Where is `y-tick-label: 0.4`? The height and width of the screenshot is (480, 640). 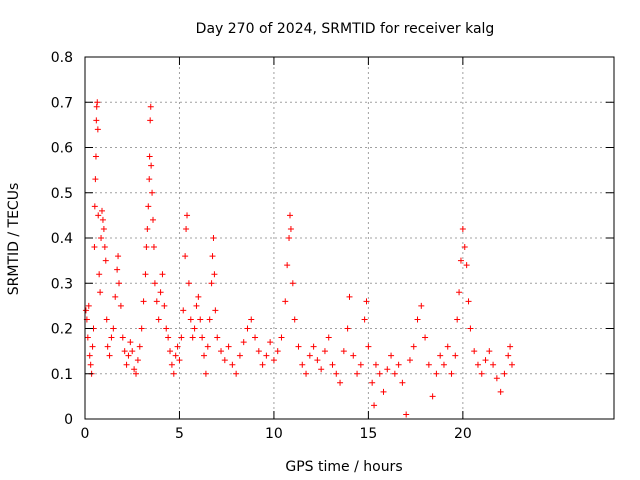
y-tick-label: 0.4 is located at coordinates (62, 239).